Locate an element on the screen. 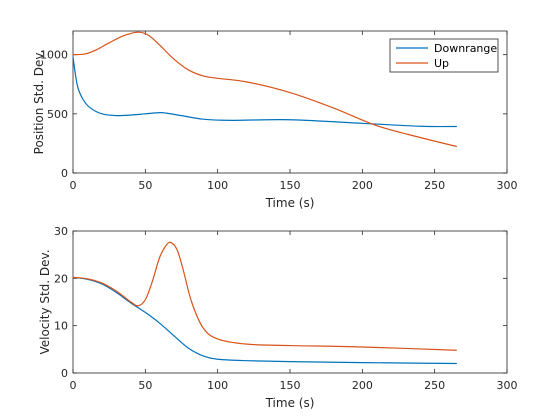 The height and width of the screenshot is (420, 560). velocity-x-axis-label: Time (s) is located at coordinates (290, 403).